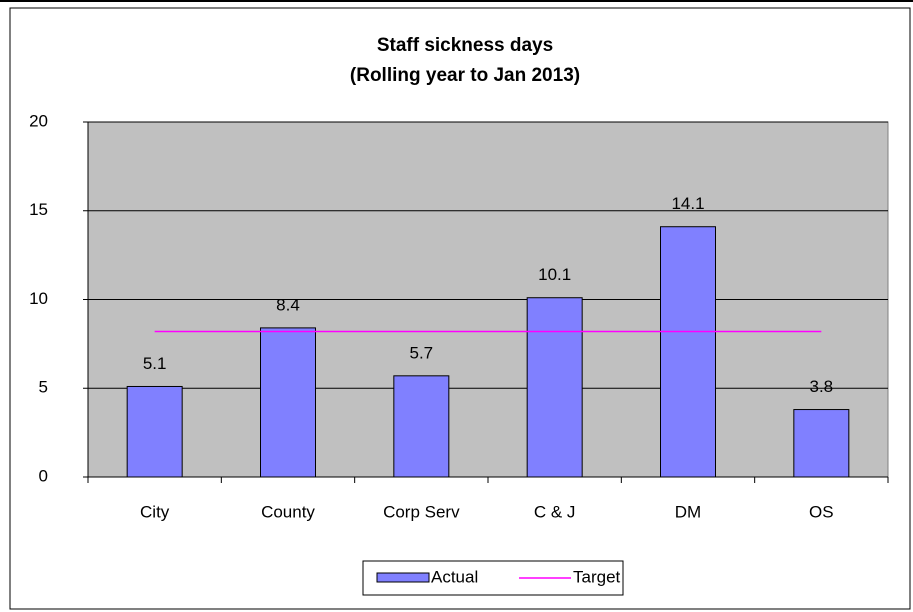 This screenshot has width=913, height=612. Describe the element at coordinates (38, 298) in the screenshot. I see `y-tick-label: 10` at that location.